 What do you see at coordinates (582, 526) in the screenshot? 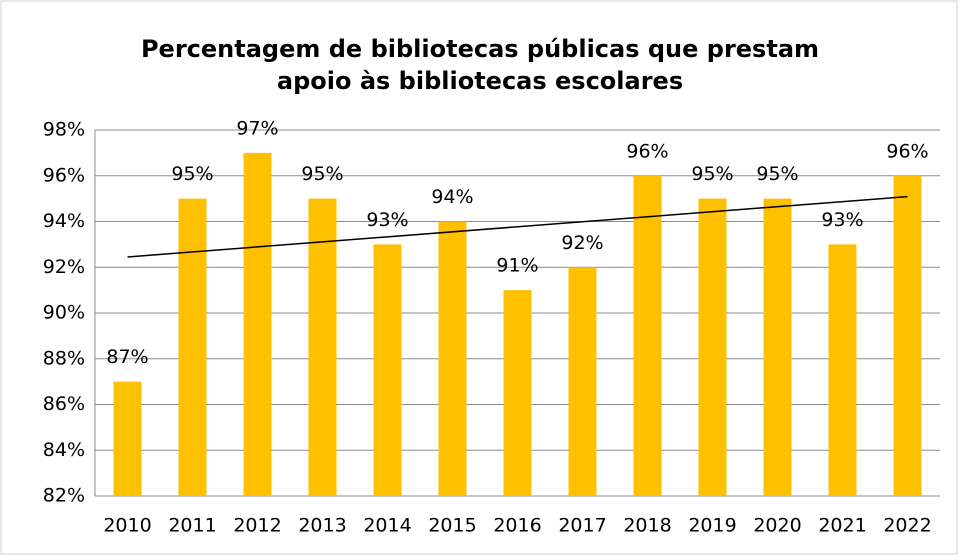
I see `x-tick-label: 2017` at bounding box center [582, 526].